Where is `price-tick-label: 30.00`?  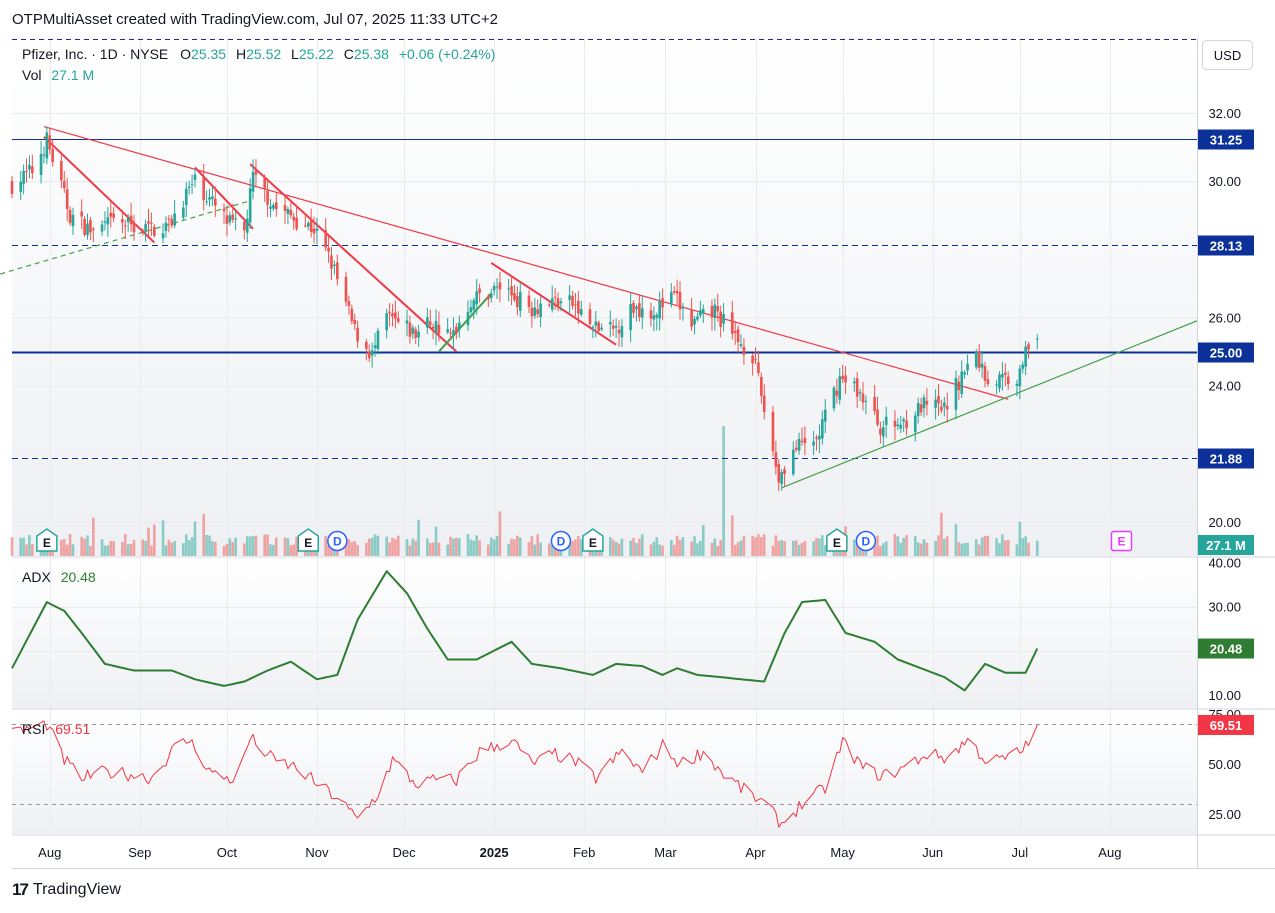
price-tick-label: 30.00 is located at coordinates (1224, 181).